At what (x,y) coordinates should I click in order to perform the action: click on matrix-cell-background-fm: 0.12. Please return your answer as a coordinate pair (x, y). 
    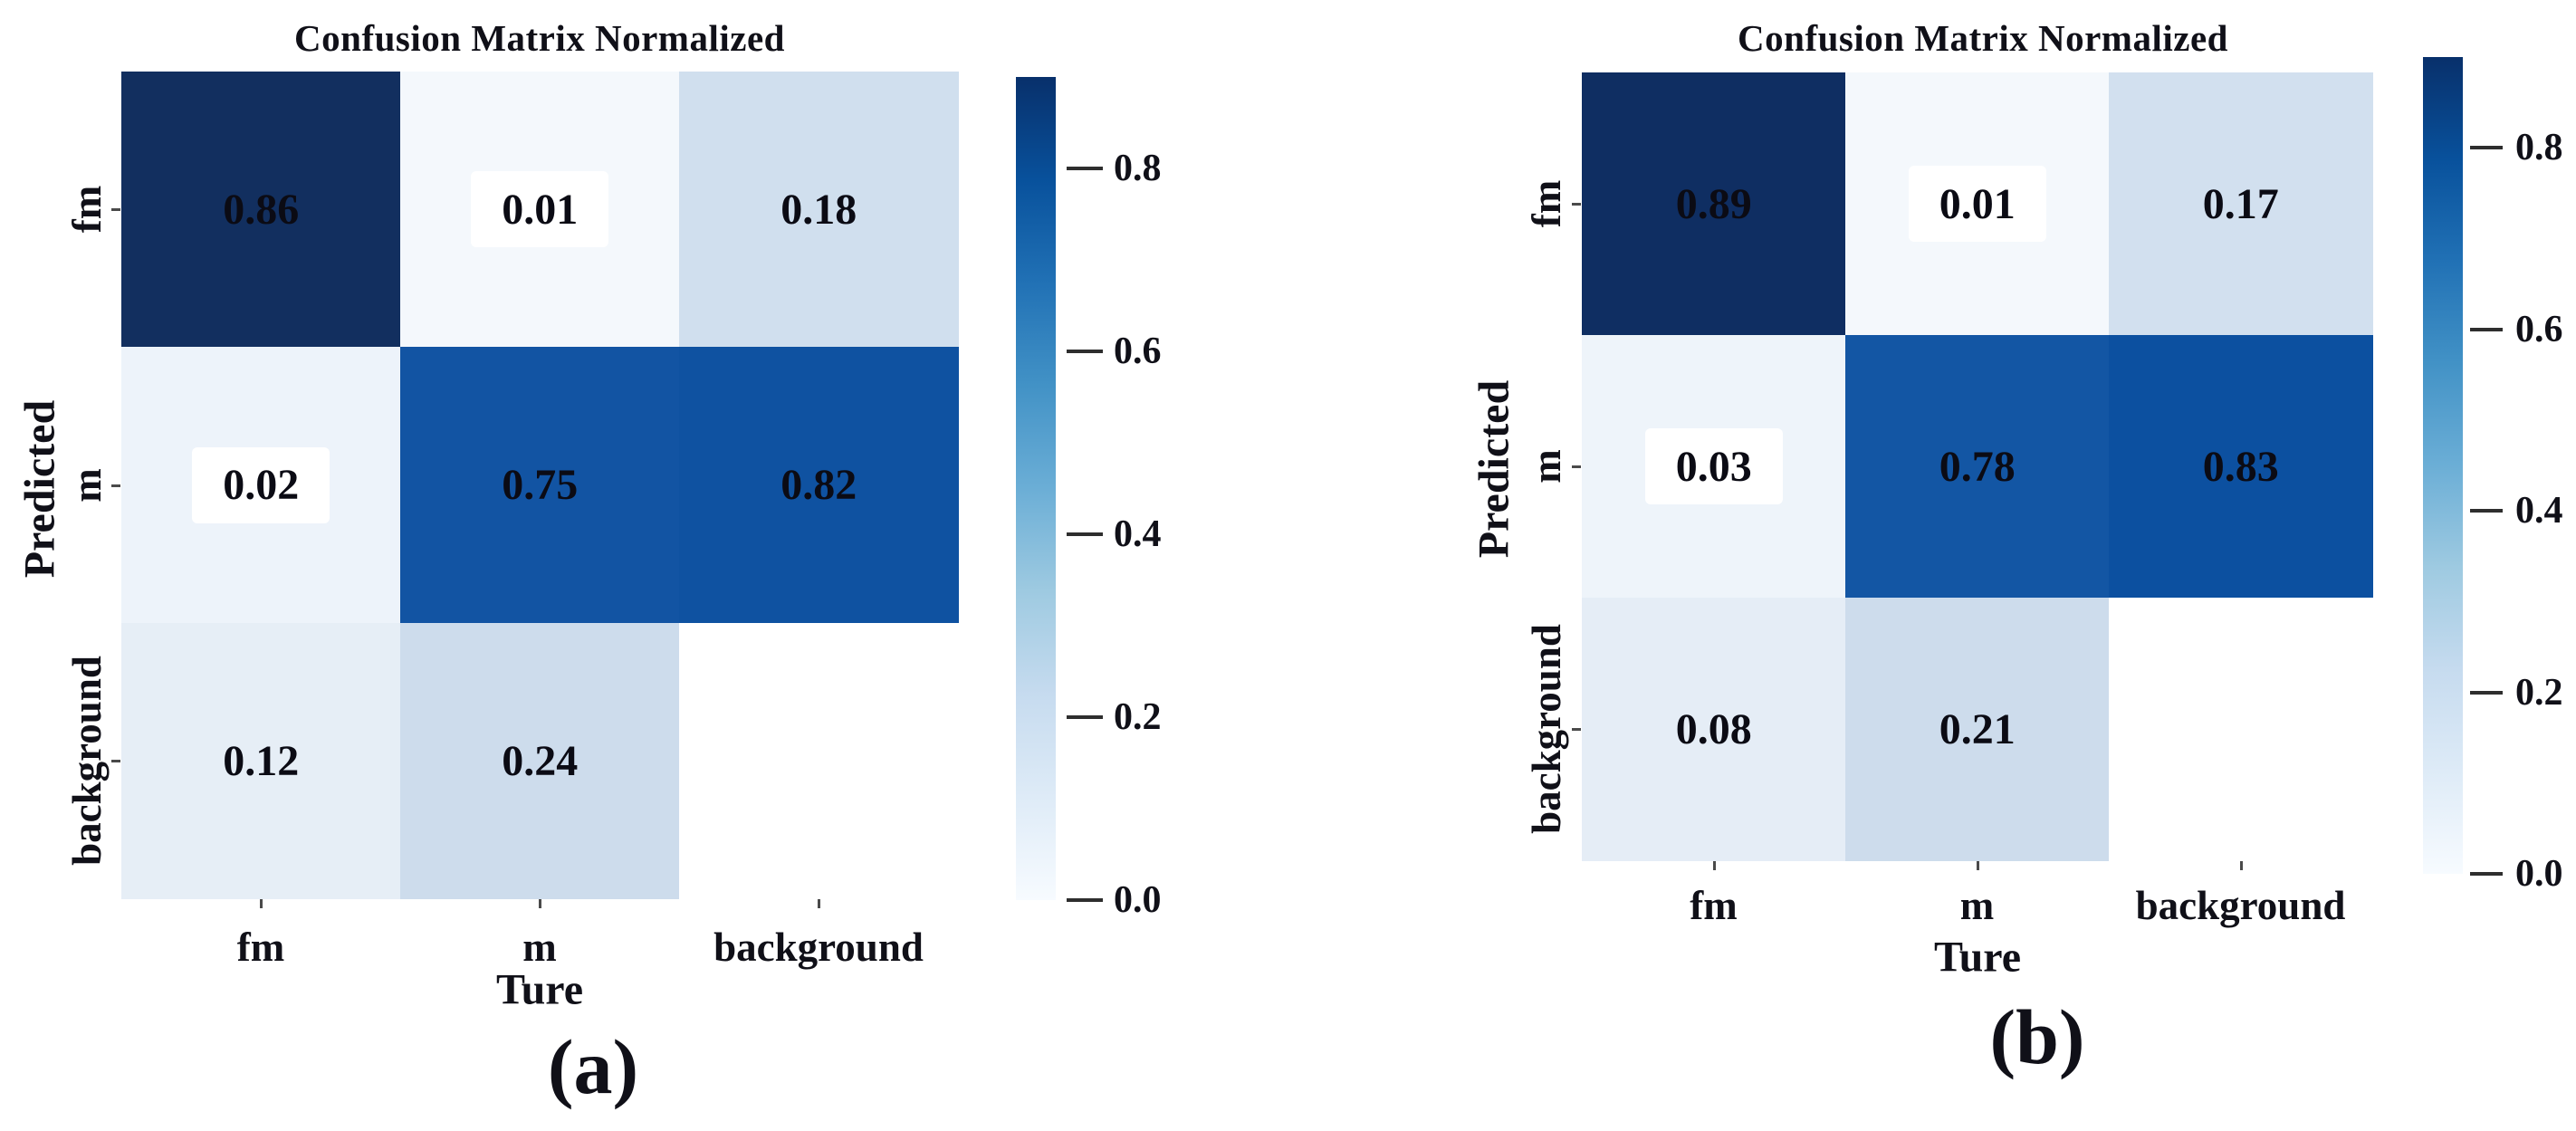
    Looking at the image, I should click on (261, 760).